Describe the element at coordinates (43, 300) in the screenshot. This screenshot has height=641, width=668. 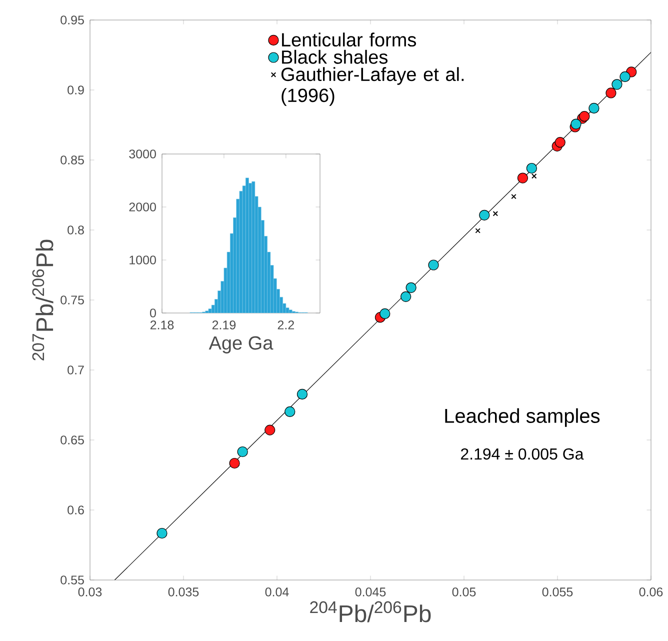
I see `y-axis-title: $^{207}$Pb/$^{206}$Pb` at that location.